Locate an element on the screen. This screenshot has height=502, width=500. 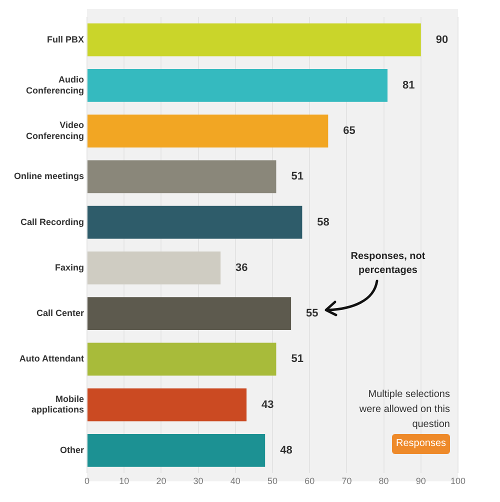
x-tick-label: 60 is located at coordinates (309, 481).